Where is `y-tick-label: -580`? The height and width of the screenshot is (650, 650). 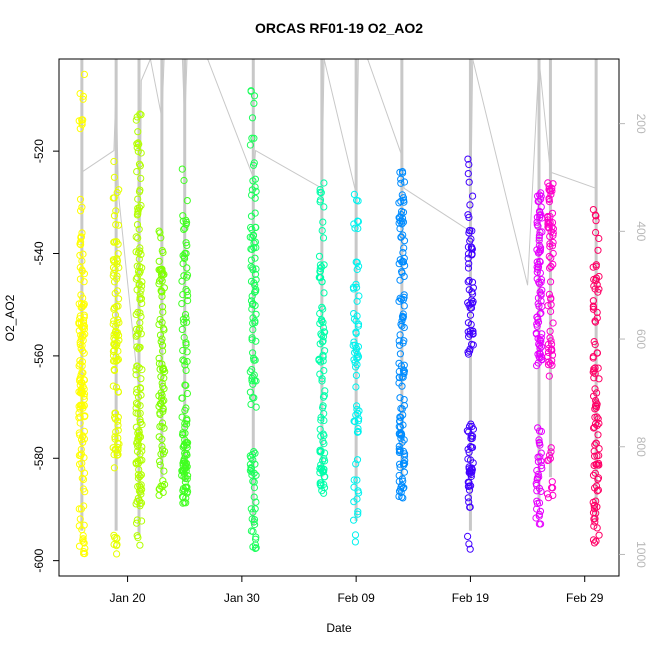
y-tick-label: -580 is located at coordinates (39, 458).